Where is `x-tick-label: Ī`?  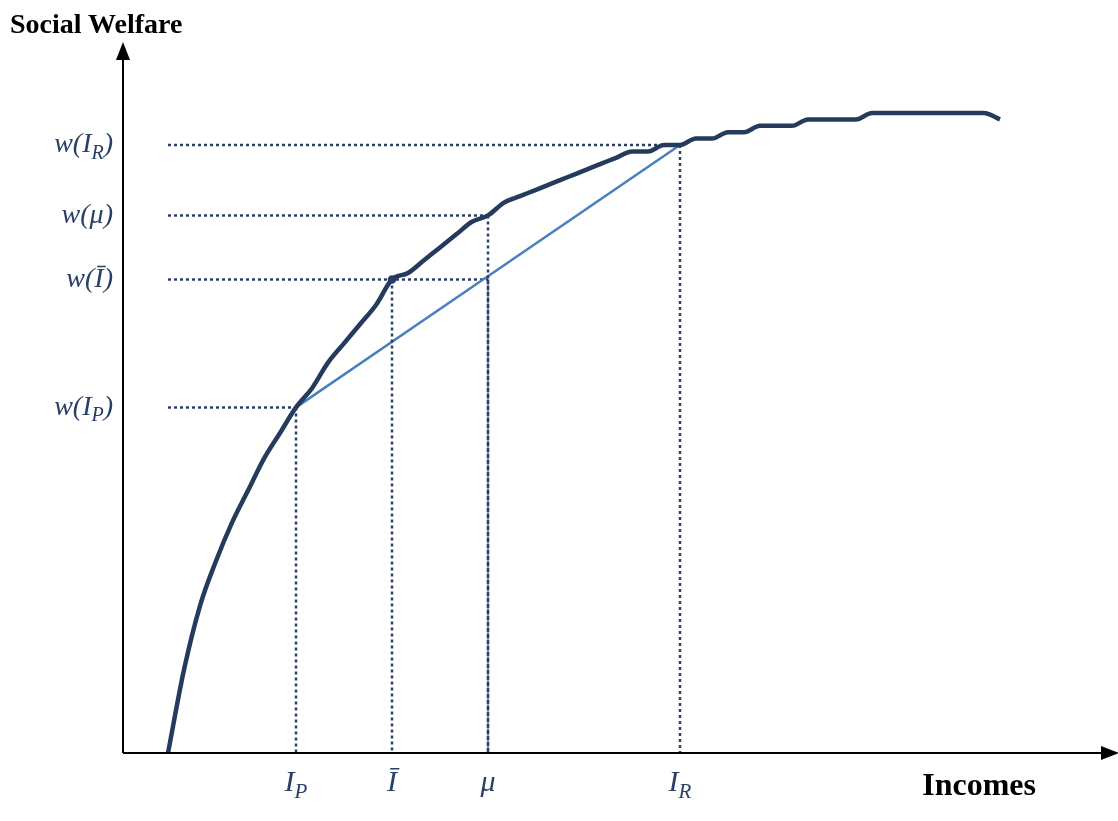 x-tick-label: Ī is located at coordinates (393, 780).